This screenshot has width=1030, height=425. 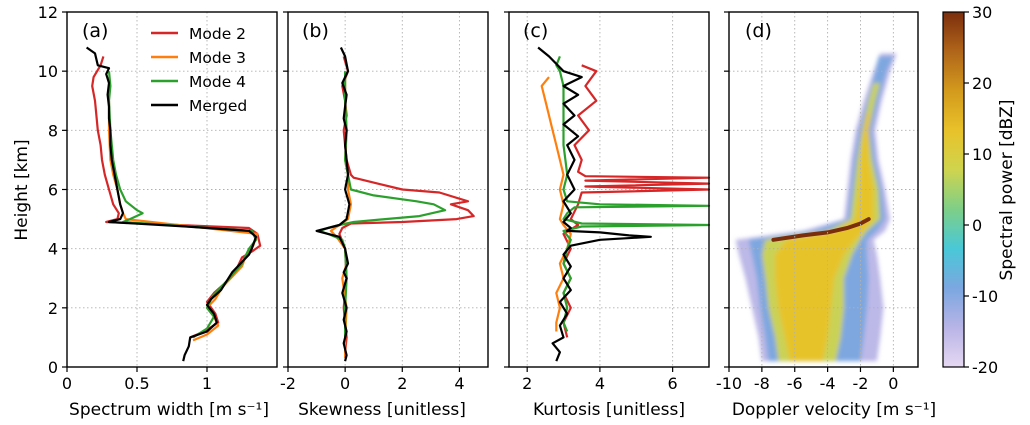 What do you see at coordinates (953, 189) in the screenshot?
I see `colorbar-gradient` at bounding box center [953, 189].